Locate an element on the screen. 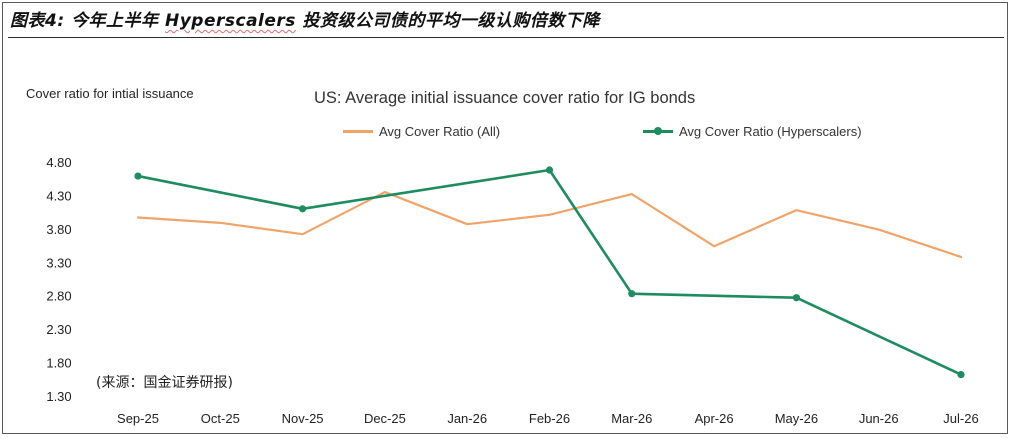 The image size is (1012, 438). legend-item-hyperscalers: Avg Cover Ratio (Hyperscalers) is located at coordinates (752, 131).